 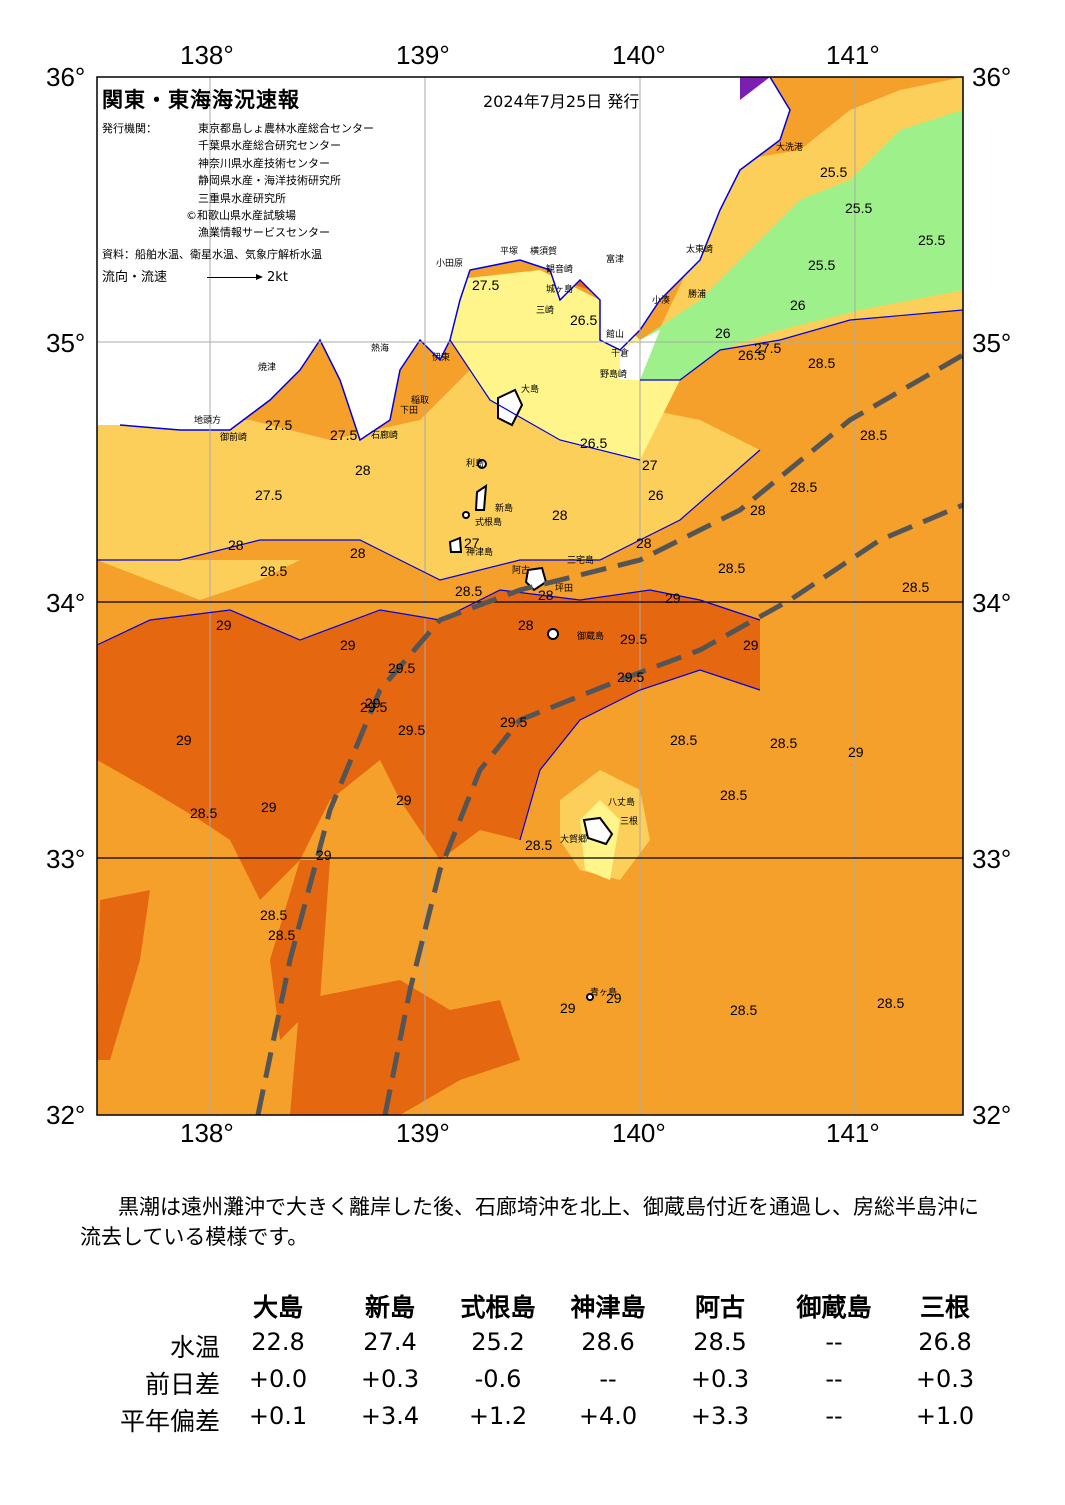 What do you see at coordinates (598, 831) in the screenshot?
I see `island-hachijojima` at bounding box center [598, 831].